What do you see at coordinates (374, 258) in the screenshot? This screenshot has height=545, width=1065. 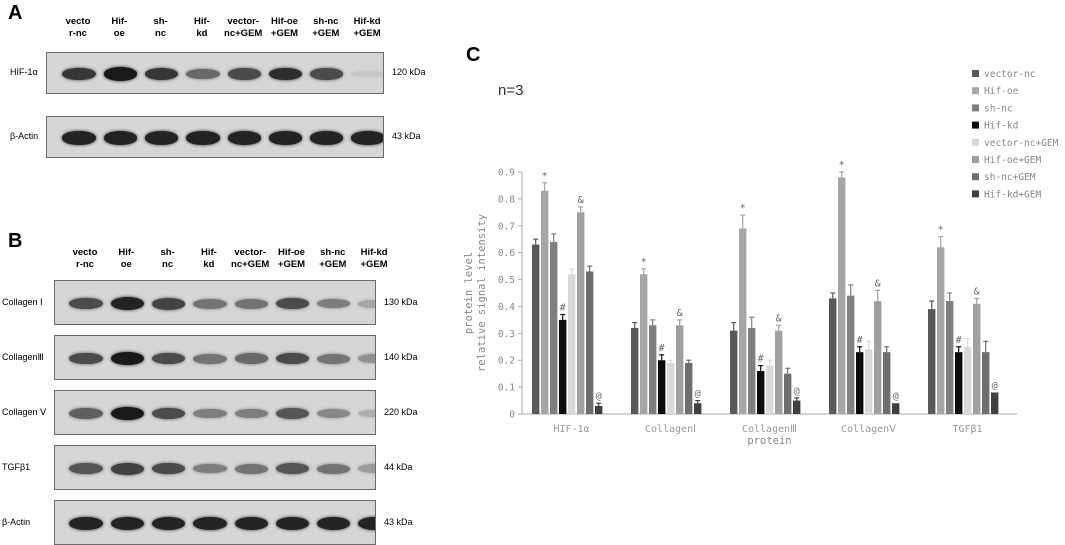 I see `panel-b-lane-label: Hif-kd +GEM` at bounding box center [374, 258].